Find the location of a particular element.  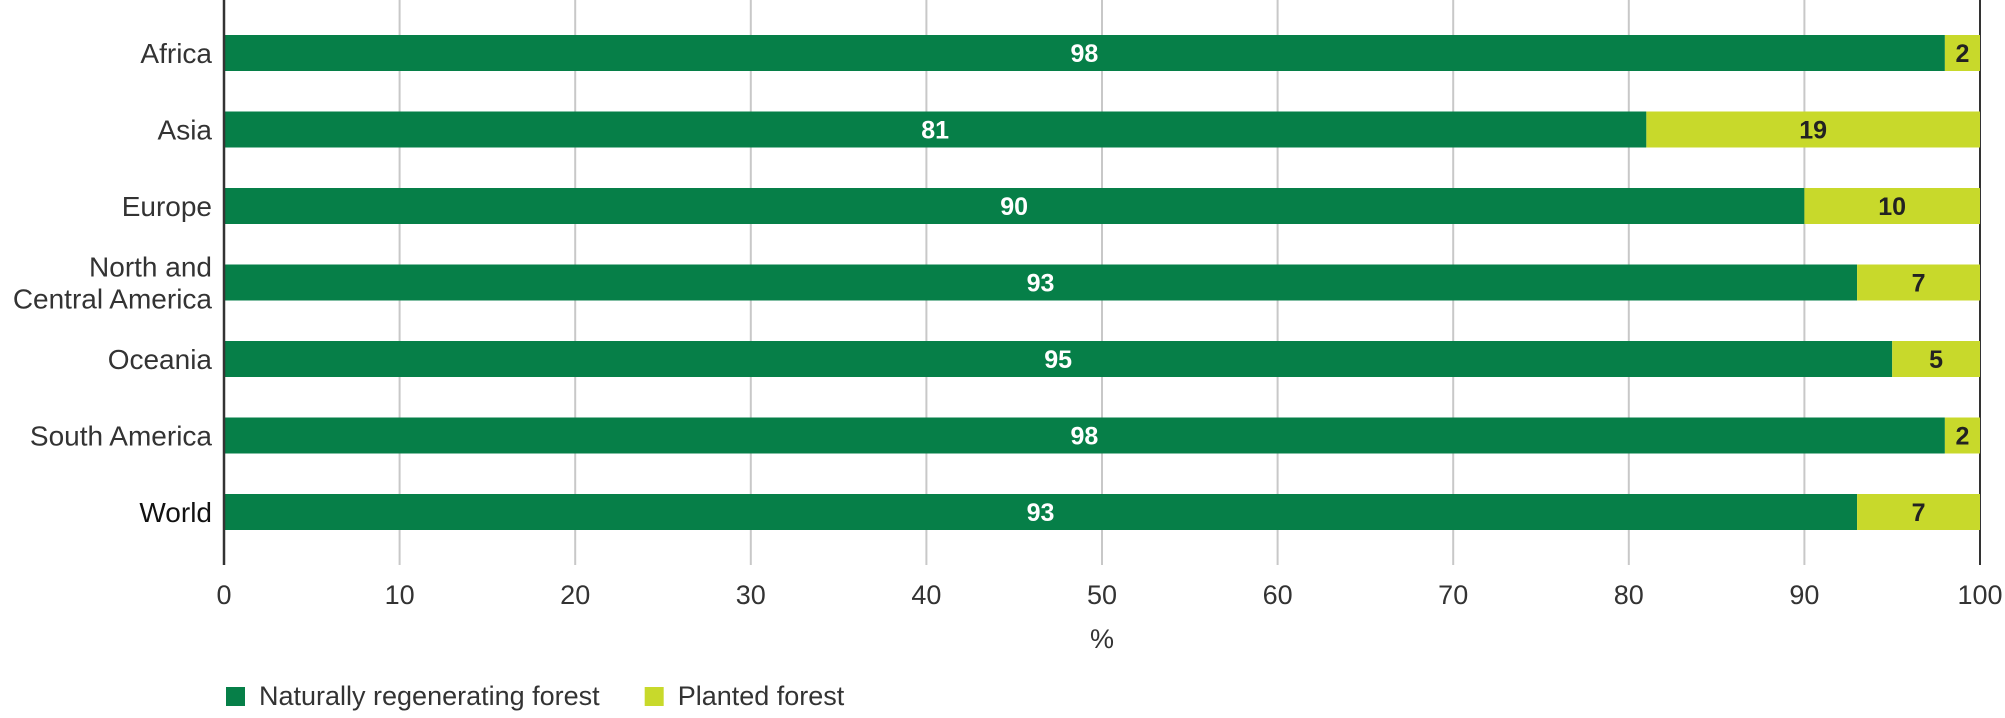

y-category-label: South America is located at coordinates (121, 436).